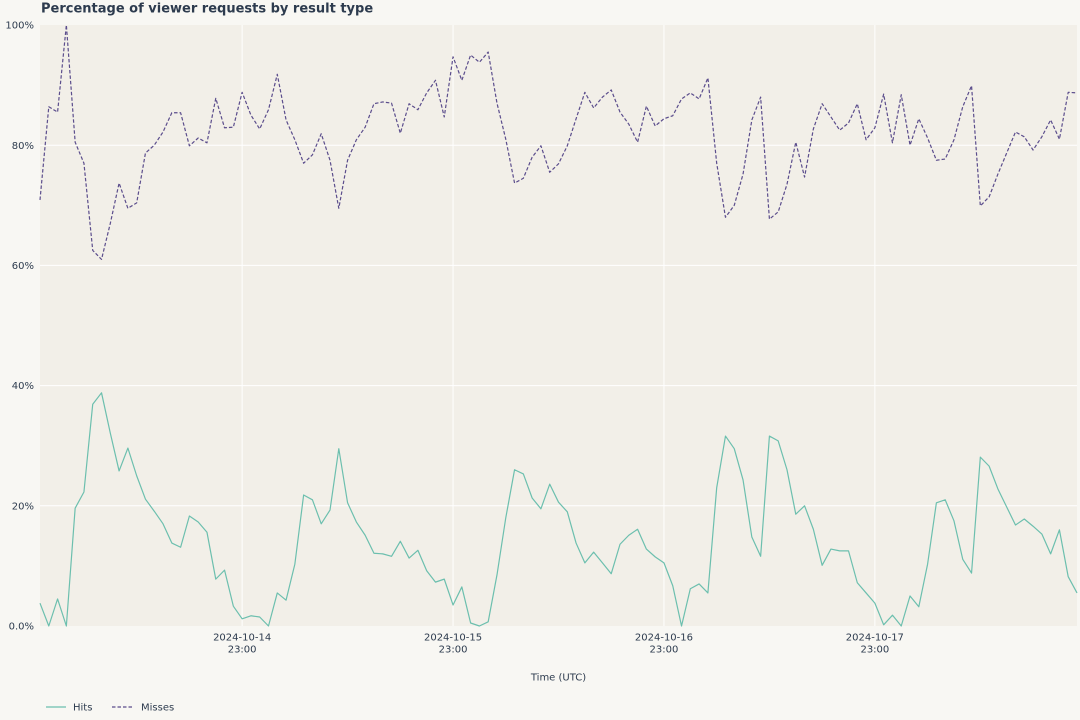 This screenshot has width=1080, height=720. What do you see at coordinates (110, 708) in the screenshot?
I see `legend: Hits Misses` at bounding box center [110, 708].